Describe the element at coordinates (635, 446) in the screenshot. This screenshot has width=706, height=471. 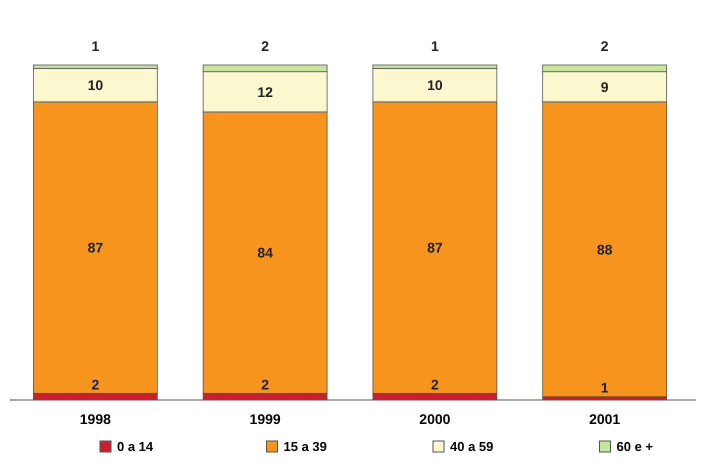
I see `legend-label: 60 e +` at that location.